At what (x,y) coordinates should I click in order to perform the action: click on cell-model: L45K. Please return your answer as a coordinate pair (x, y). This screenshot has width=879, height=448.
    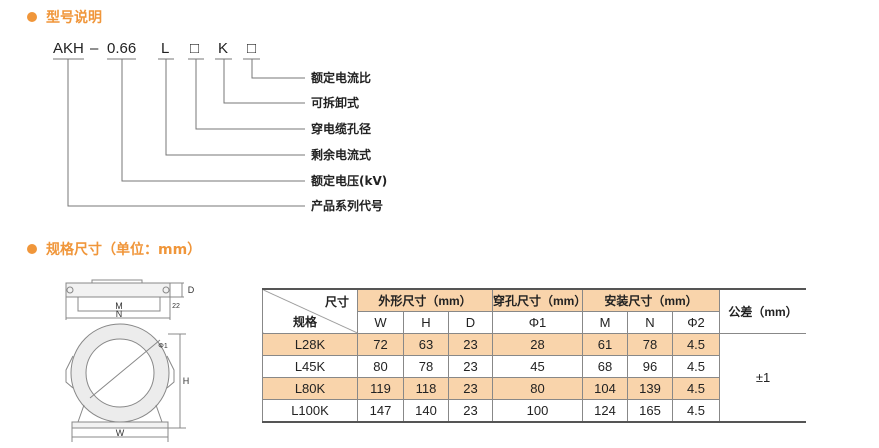
    Looking at the image, I should click on (310, 366).